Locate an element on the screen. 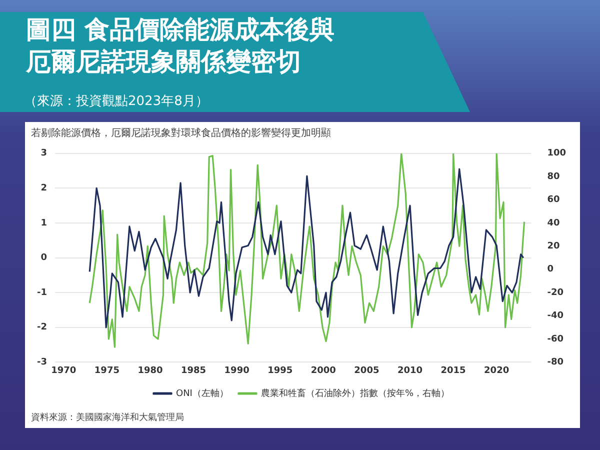 The image size is (600, 450). y2-tick-label: -20 is located at coordinates (555, 293).